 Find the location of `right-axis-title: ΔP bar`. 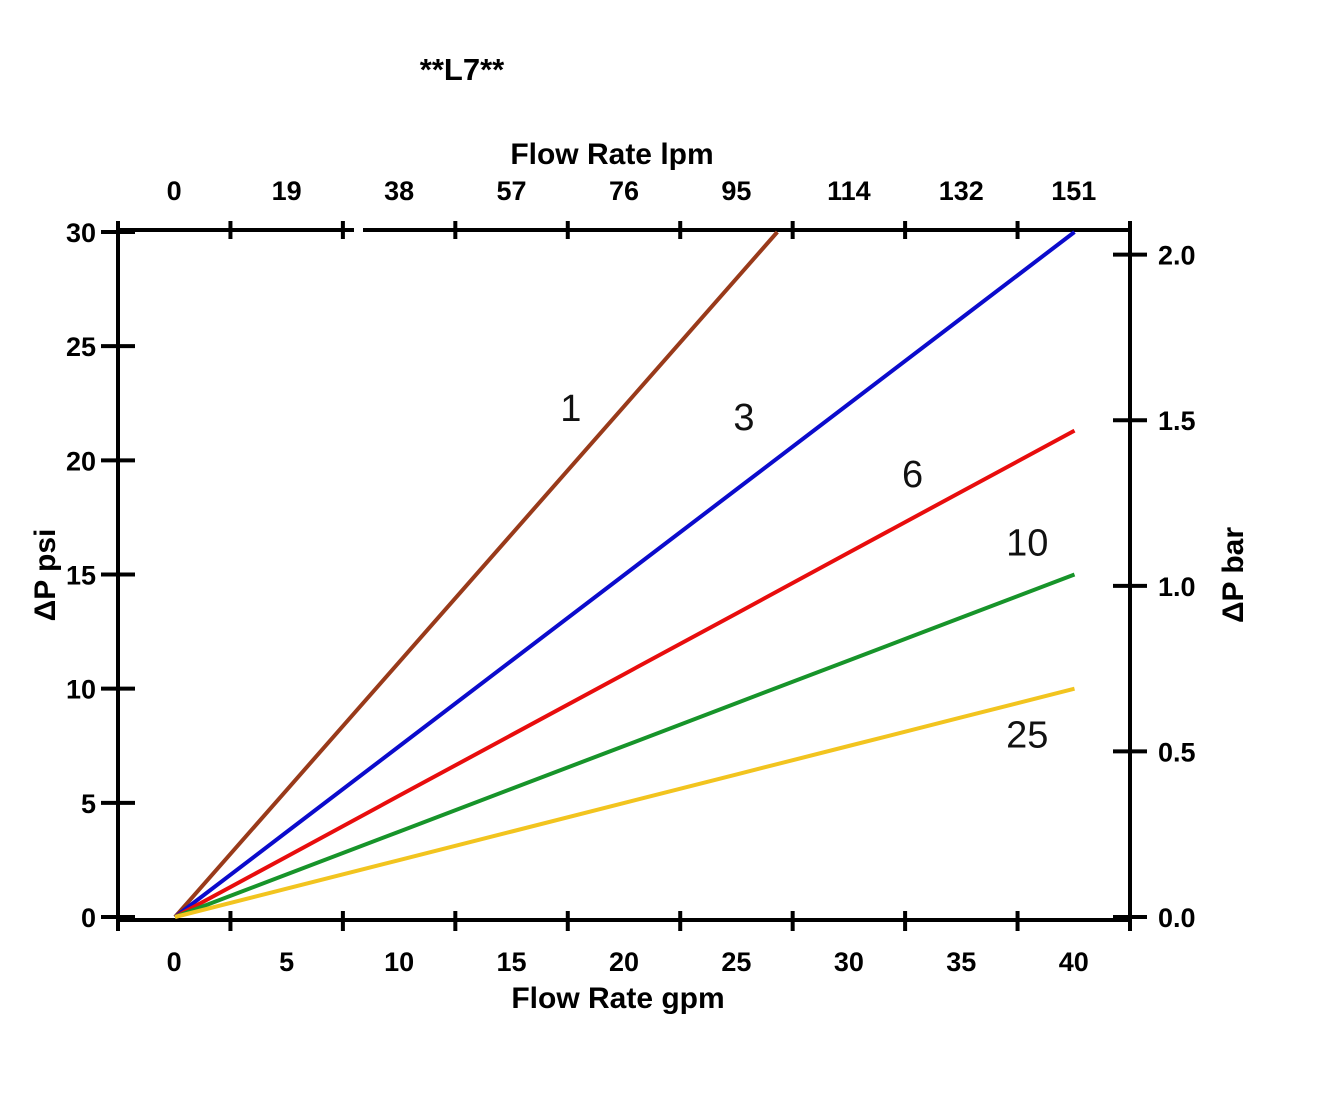

right-axis-title: ΔP bar is located at coordinates (1233, 575).